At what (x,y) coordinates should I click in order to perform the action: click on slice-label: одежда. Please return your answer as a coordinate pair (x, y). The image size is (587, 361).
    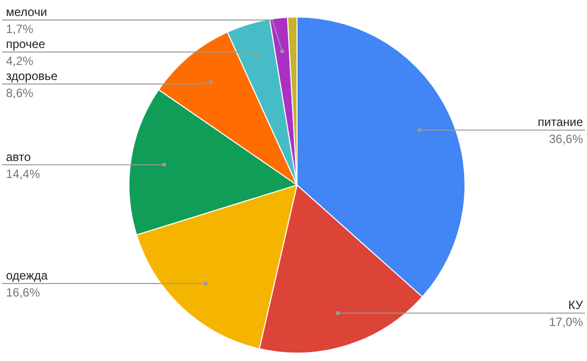
    Looking at the image, I should click on (27, 275).